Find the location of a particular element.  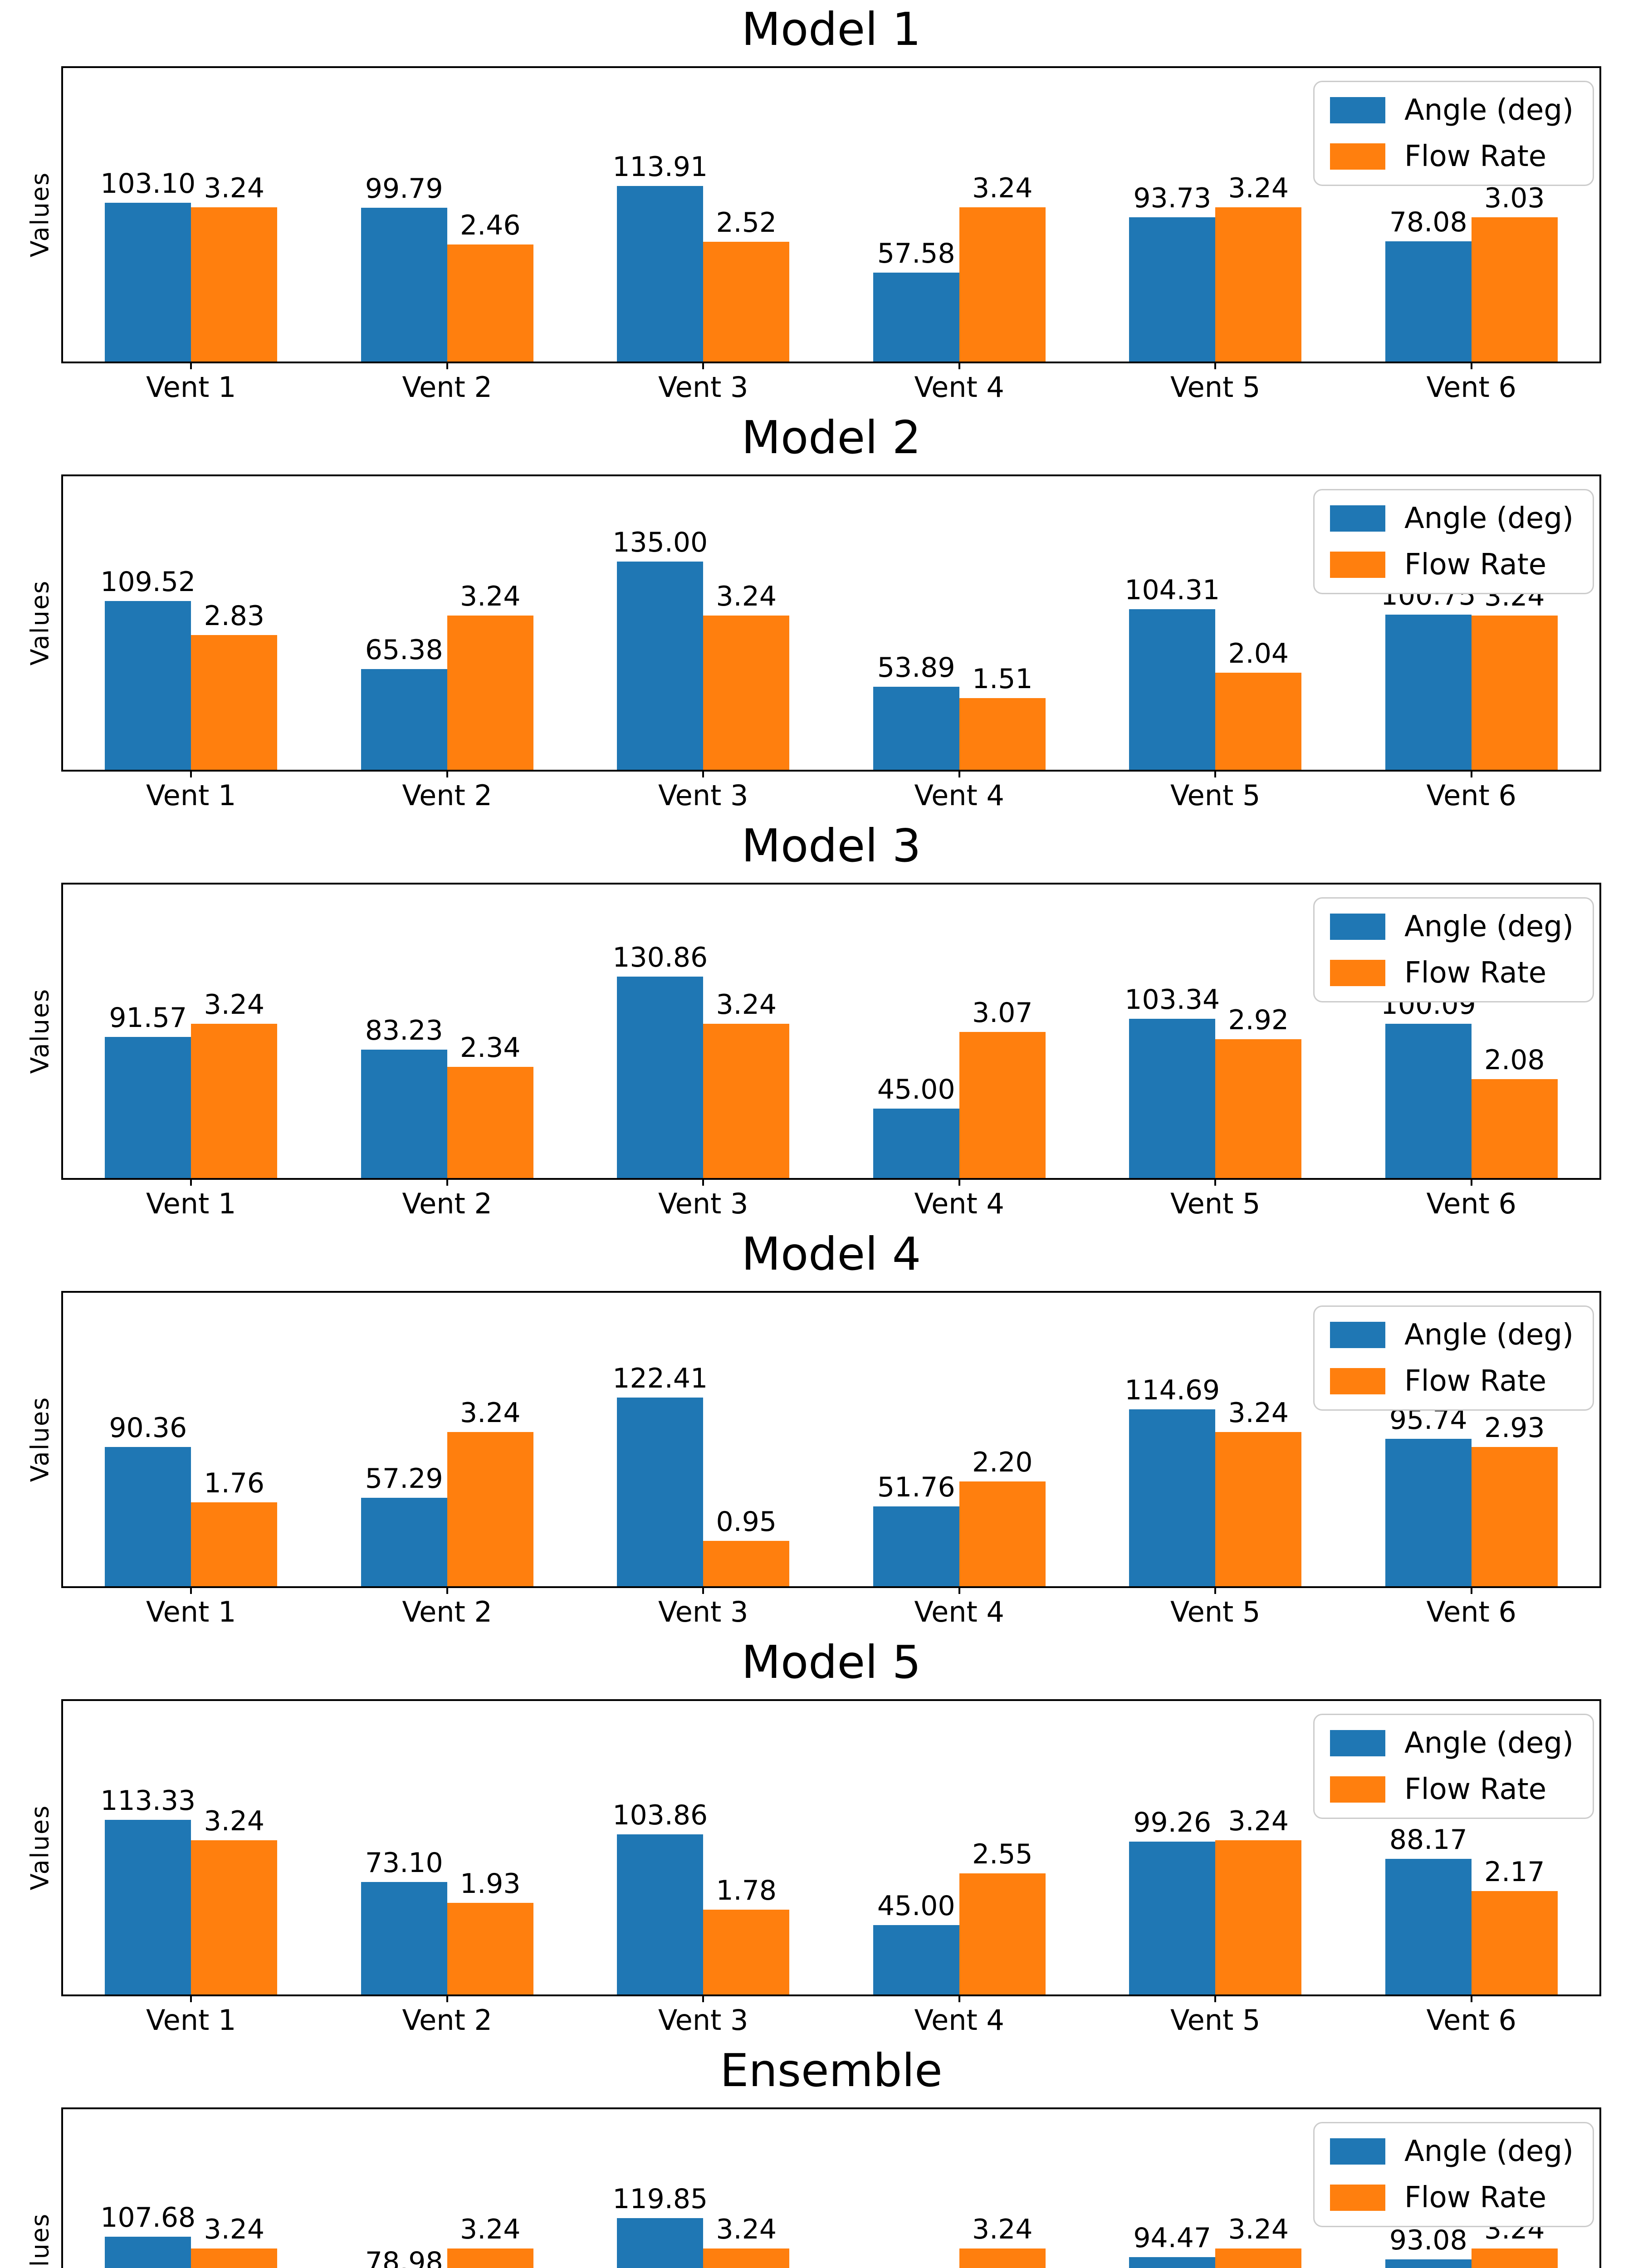

bar-value-label-angle: 93.73 is located at coordinates (1172, 198).